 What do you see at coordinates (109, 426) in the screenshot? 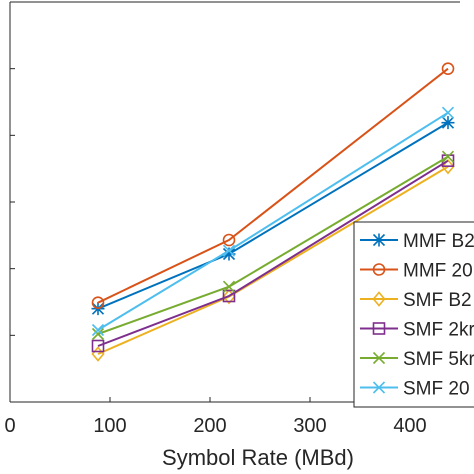
I see `x-tick-label: 100` at bounding box center [109, 426].